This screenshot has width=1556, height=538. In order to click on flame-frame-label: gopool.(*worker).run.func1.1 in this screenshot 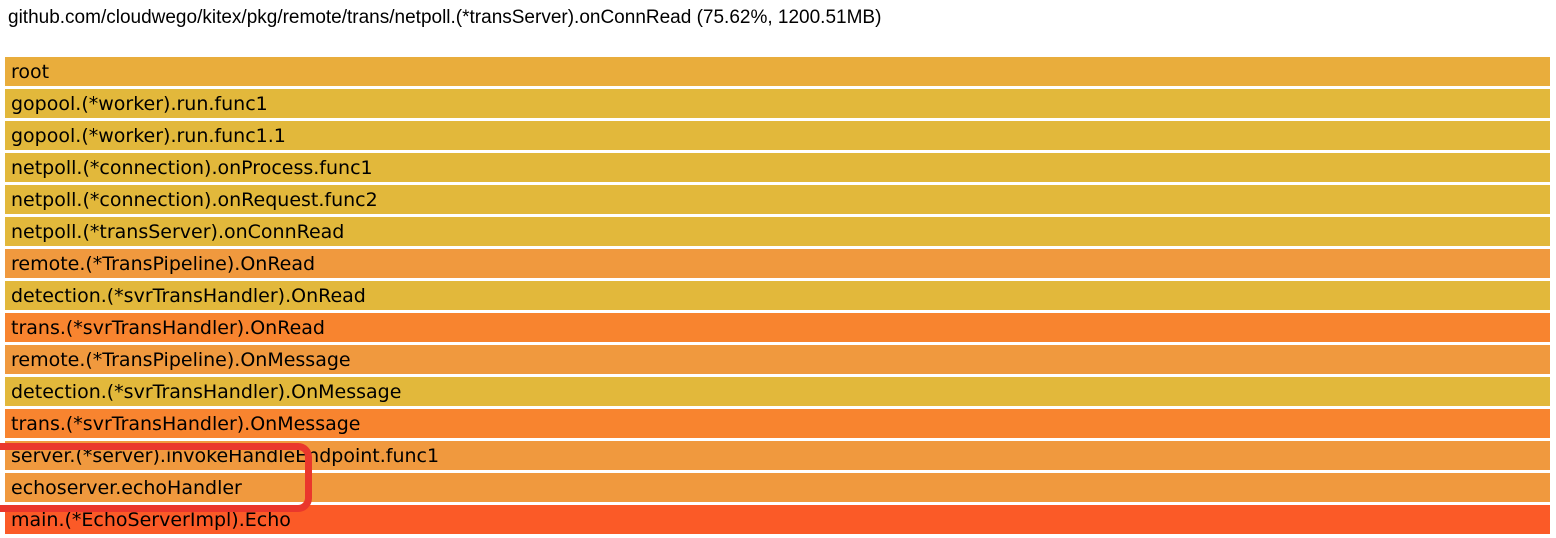, I will do `click(148, 135)`.